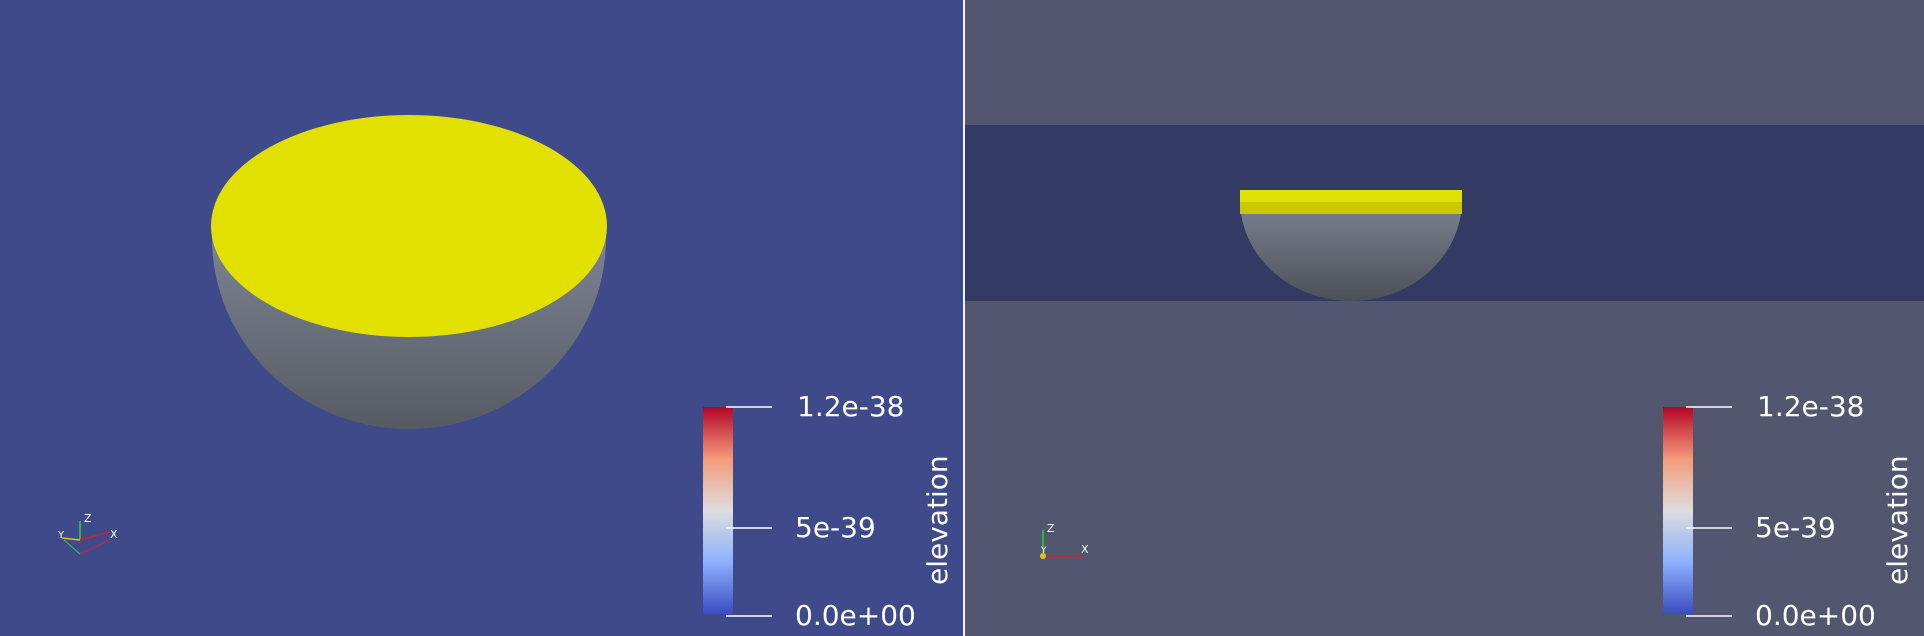 The width and height of the screenshot is (1924, 636). Describe the element at coordinates (1351, 208) in the screenshot. I see `cut-surface-side-shadow` at that location.